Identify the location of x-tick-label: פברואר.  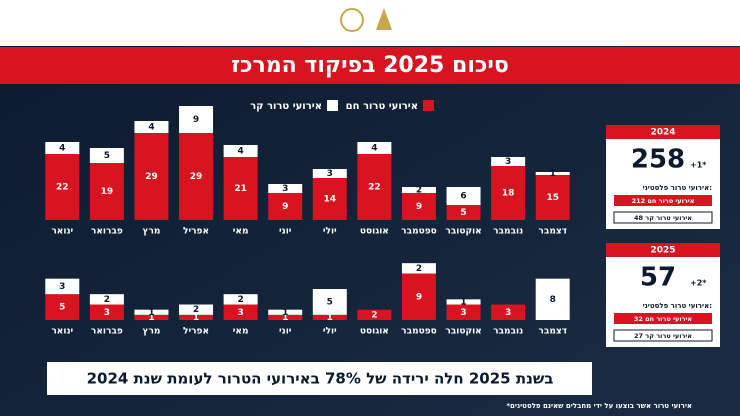
(107, 332).